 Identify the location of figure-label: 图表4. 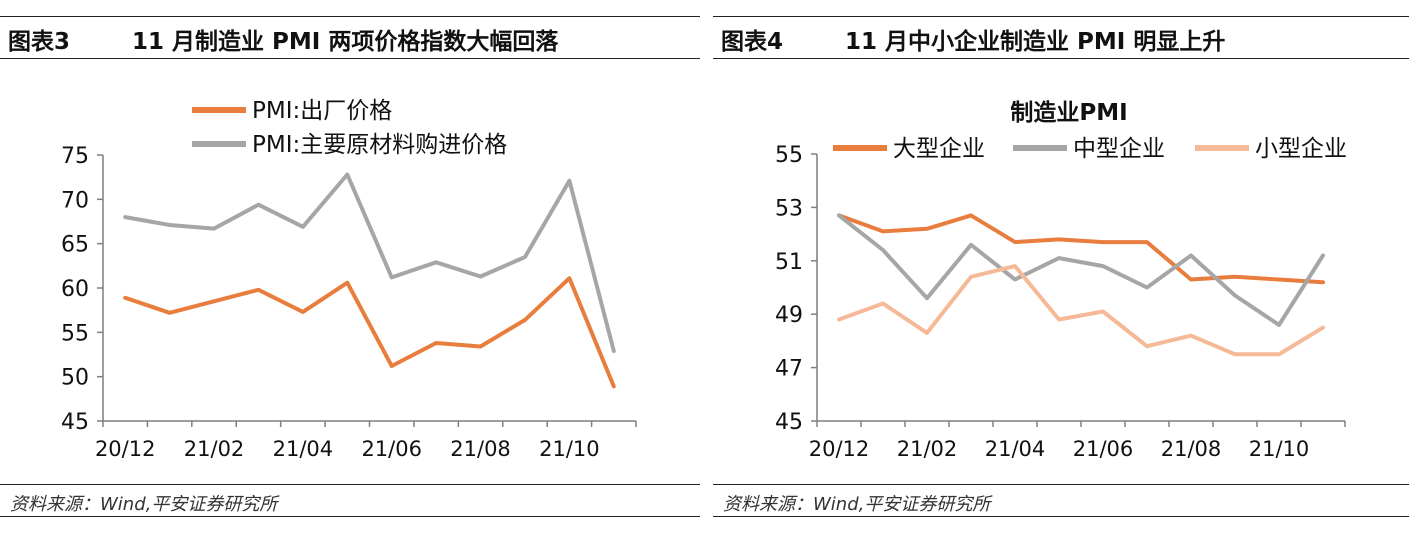
(752, 42).